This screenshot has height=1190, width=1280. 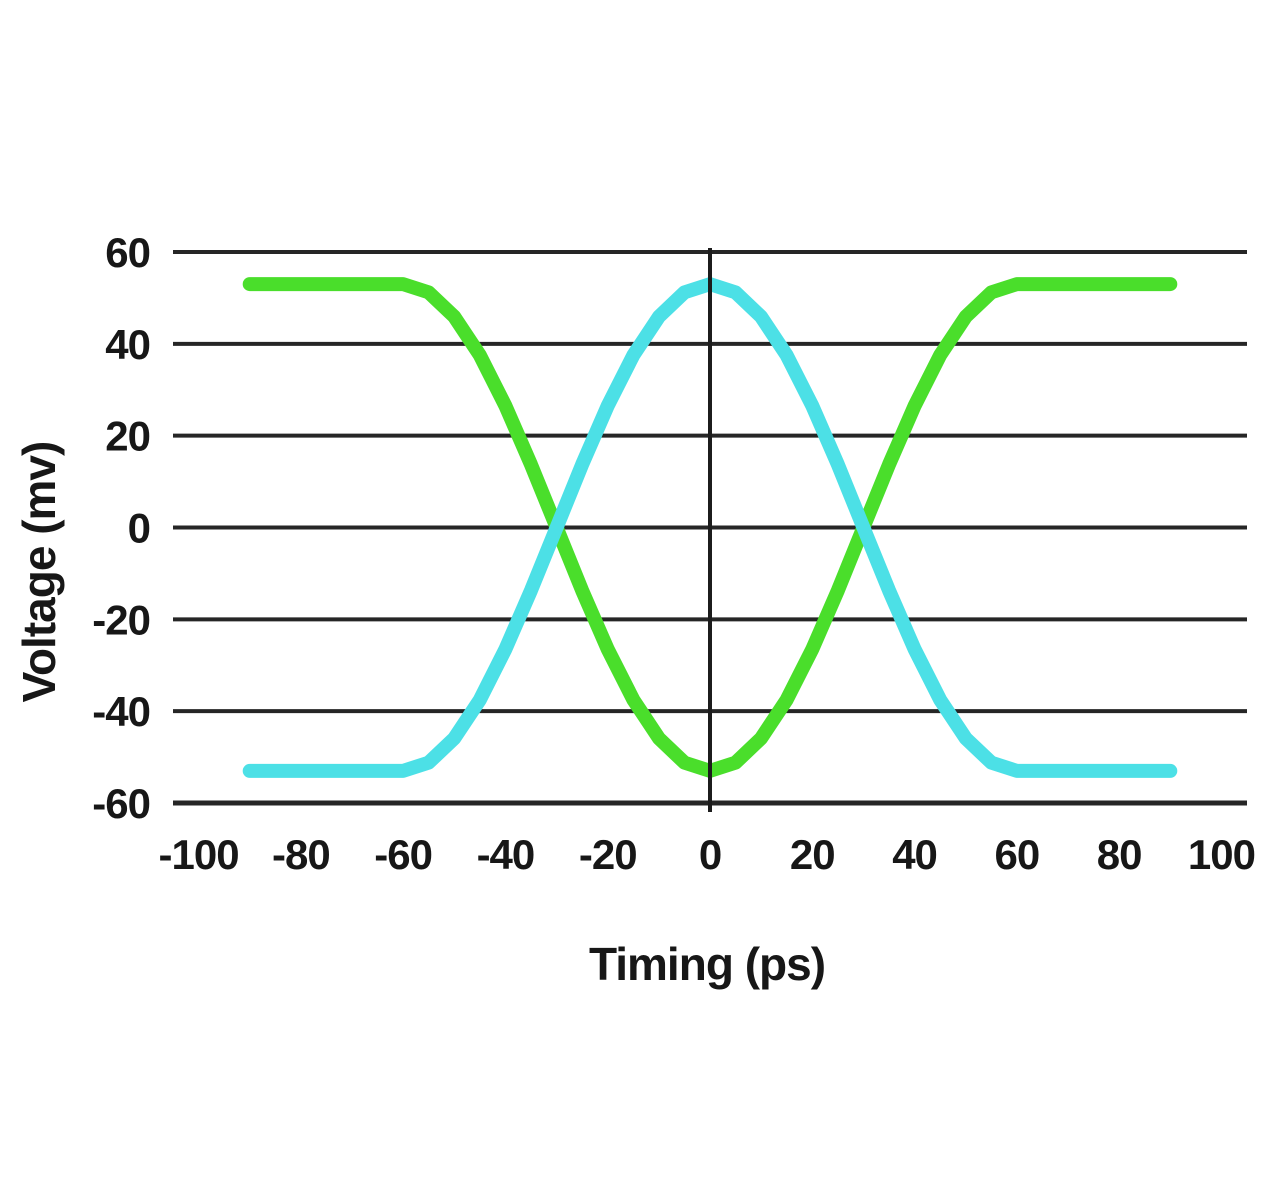 What do you see at coordinates (199, 854) in the screenshot?
I see `x-tick-label: -100` at bounding box center [199, 854].